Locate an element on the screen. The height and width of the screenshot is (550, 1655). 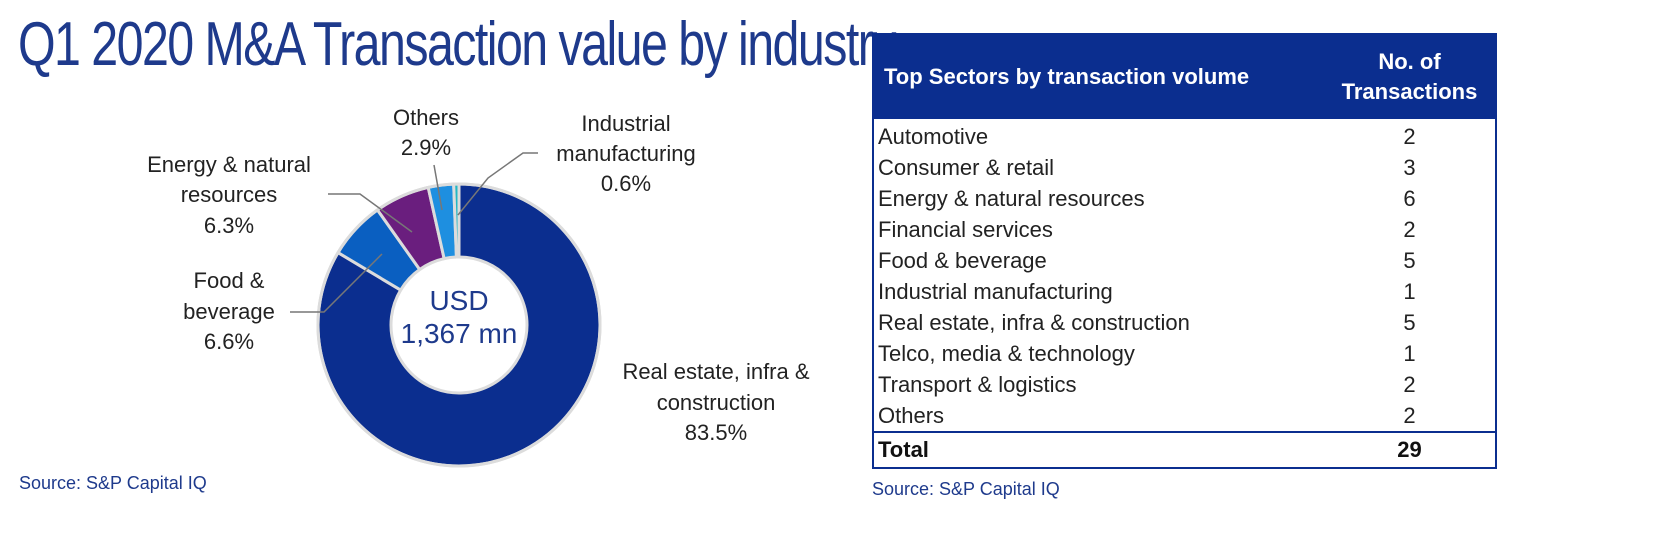
label-real-estate: Real estate, infra & construction 83.5% is located at coordinates (715, 402).